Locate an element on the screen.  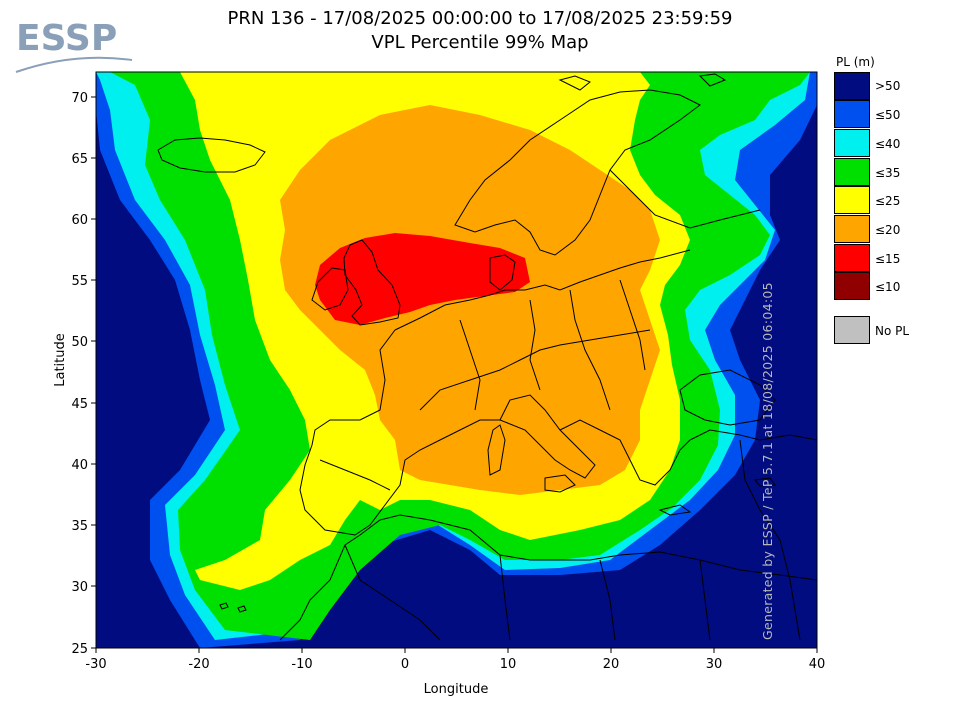
legend-swatch-le15 is located at coordinates (852, 258).